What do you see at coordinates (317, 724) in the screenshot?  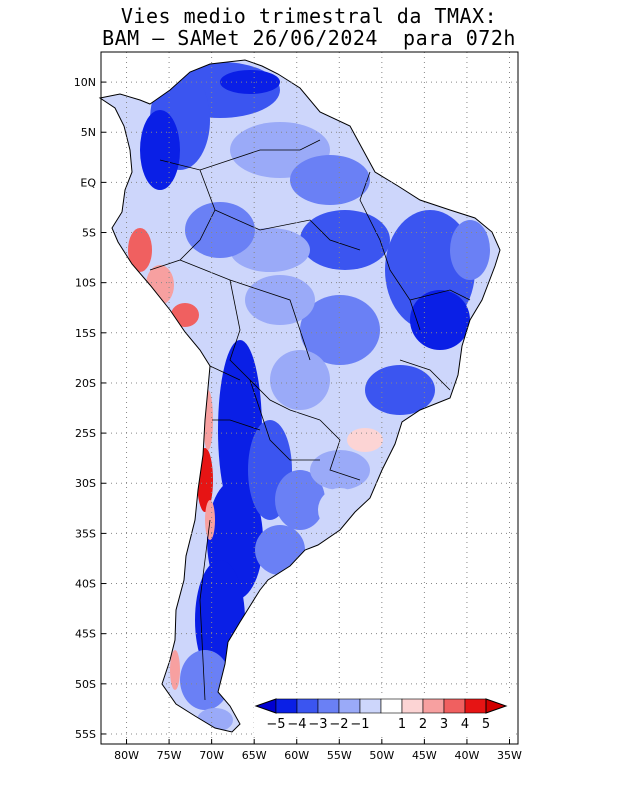 I see `colorbar-label: −3` at bounding box center [317, 724].